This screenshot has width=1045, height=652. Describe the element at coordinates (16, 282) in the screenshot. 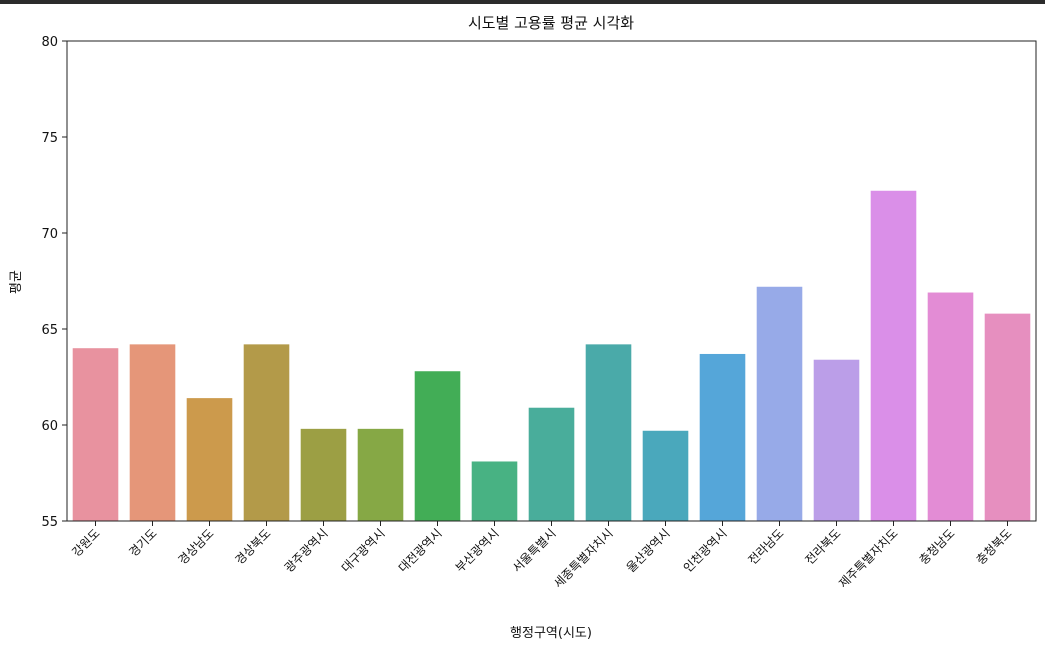

I see `y-axis-label: 평균` at that location.